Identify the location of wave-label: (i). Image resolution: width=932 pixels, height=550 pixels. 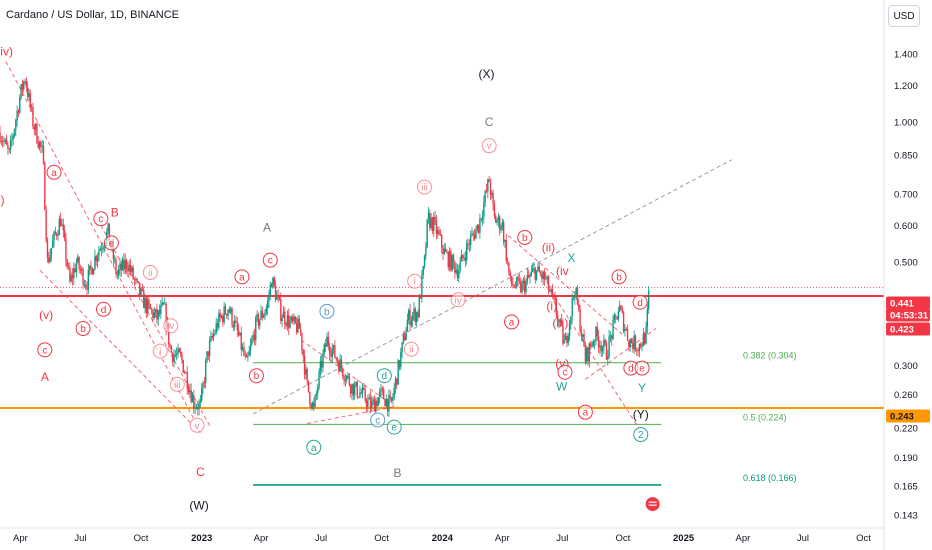
(551, 306).